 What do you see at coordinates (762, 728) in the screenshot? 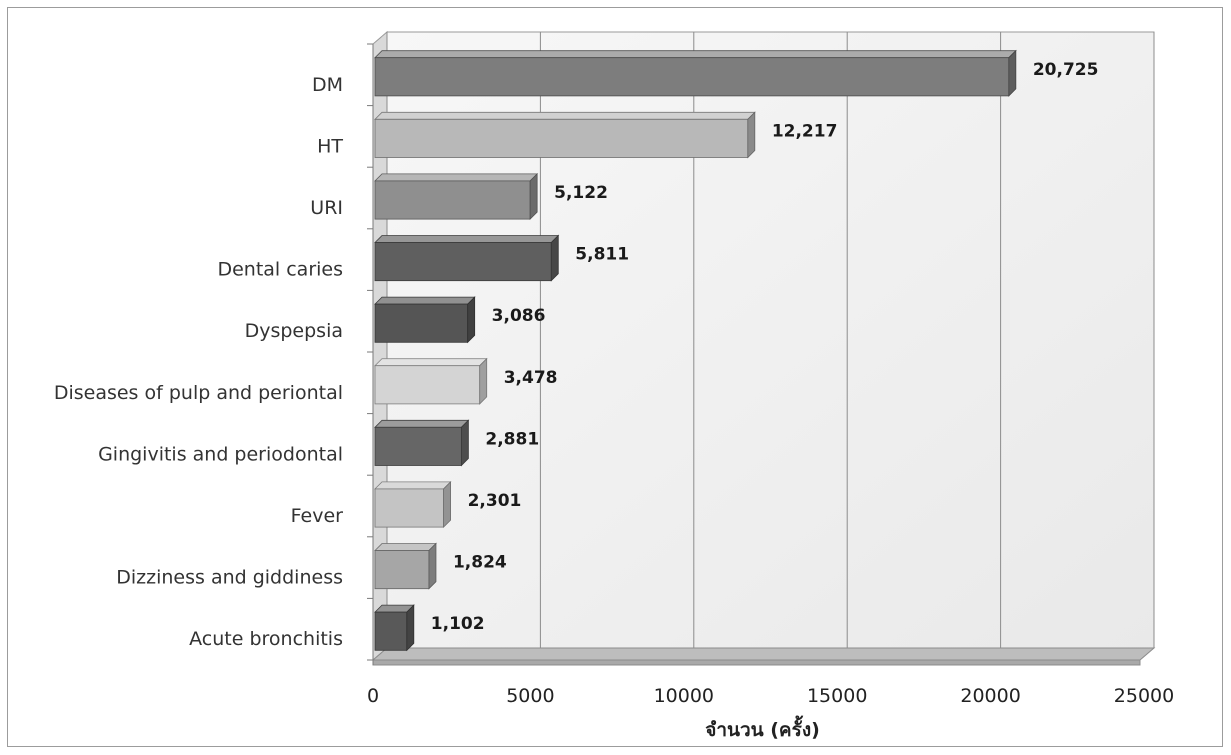
I see `x-axis-title: จำนวน (ครั้ง)` at bounding box center [762, 728].